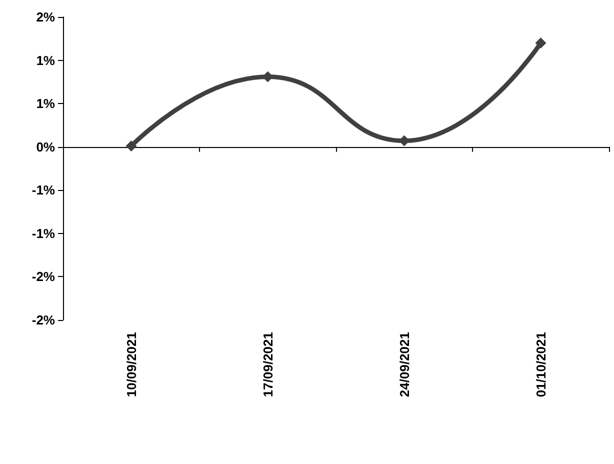  Describe the element at coordinates (131, 365) in the screenshot. I see `x-tick-label: 10/09/2021` at that location.